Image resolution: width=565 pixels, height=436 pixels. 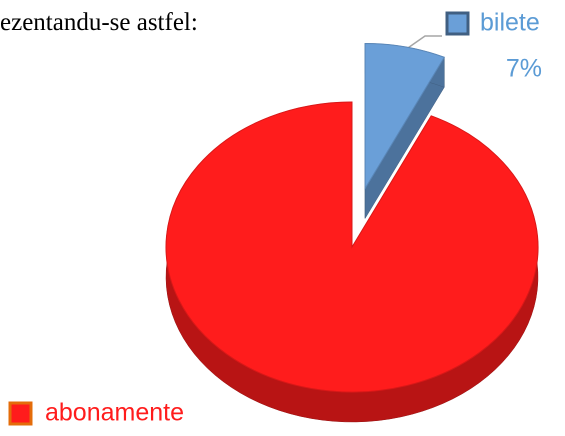 What do you see at coordinates (524, 69) in the screenshot?
I see `data-label: 7%` at bounding box center [524, 69].